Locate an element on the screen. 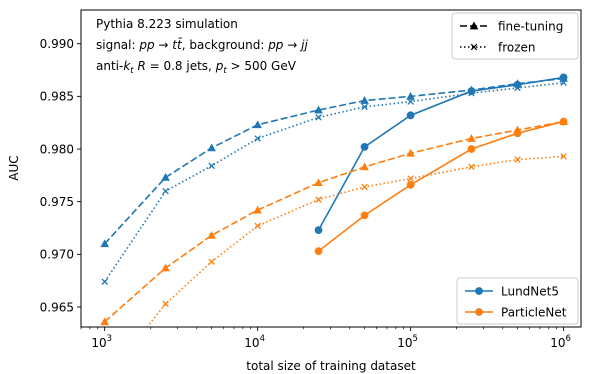  x-tick-label: 10³ is located at coordinates (101, 342).